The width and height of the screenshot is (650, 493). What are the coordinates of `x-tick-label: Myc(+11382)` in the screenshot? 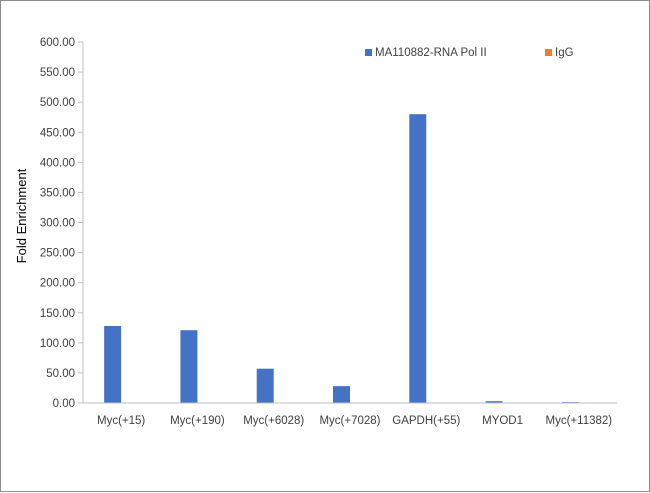 It's located at (579, 421).